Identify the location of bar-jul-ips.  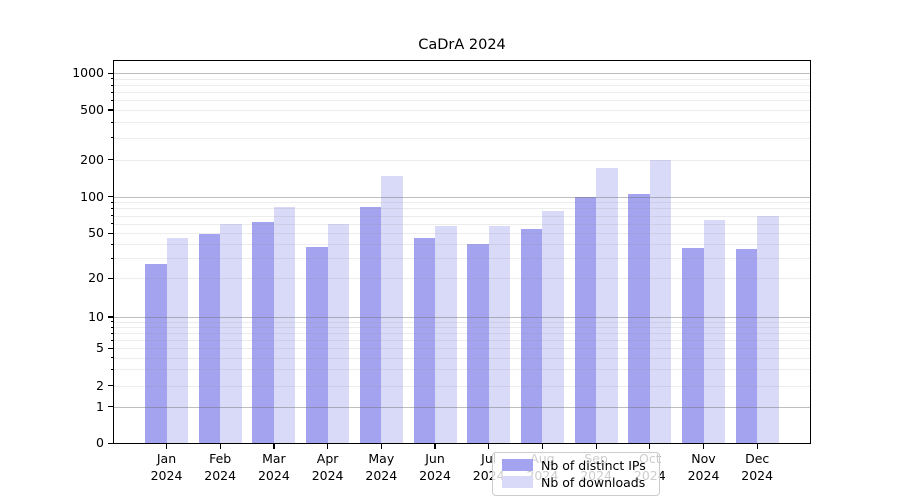
(478, 344).